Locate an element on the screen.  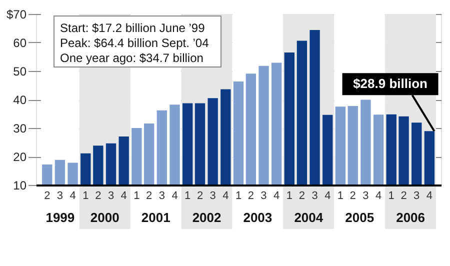
band-label: 1999 is located at coordinates (60, 217).